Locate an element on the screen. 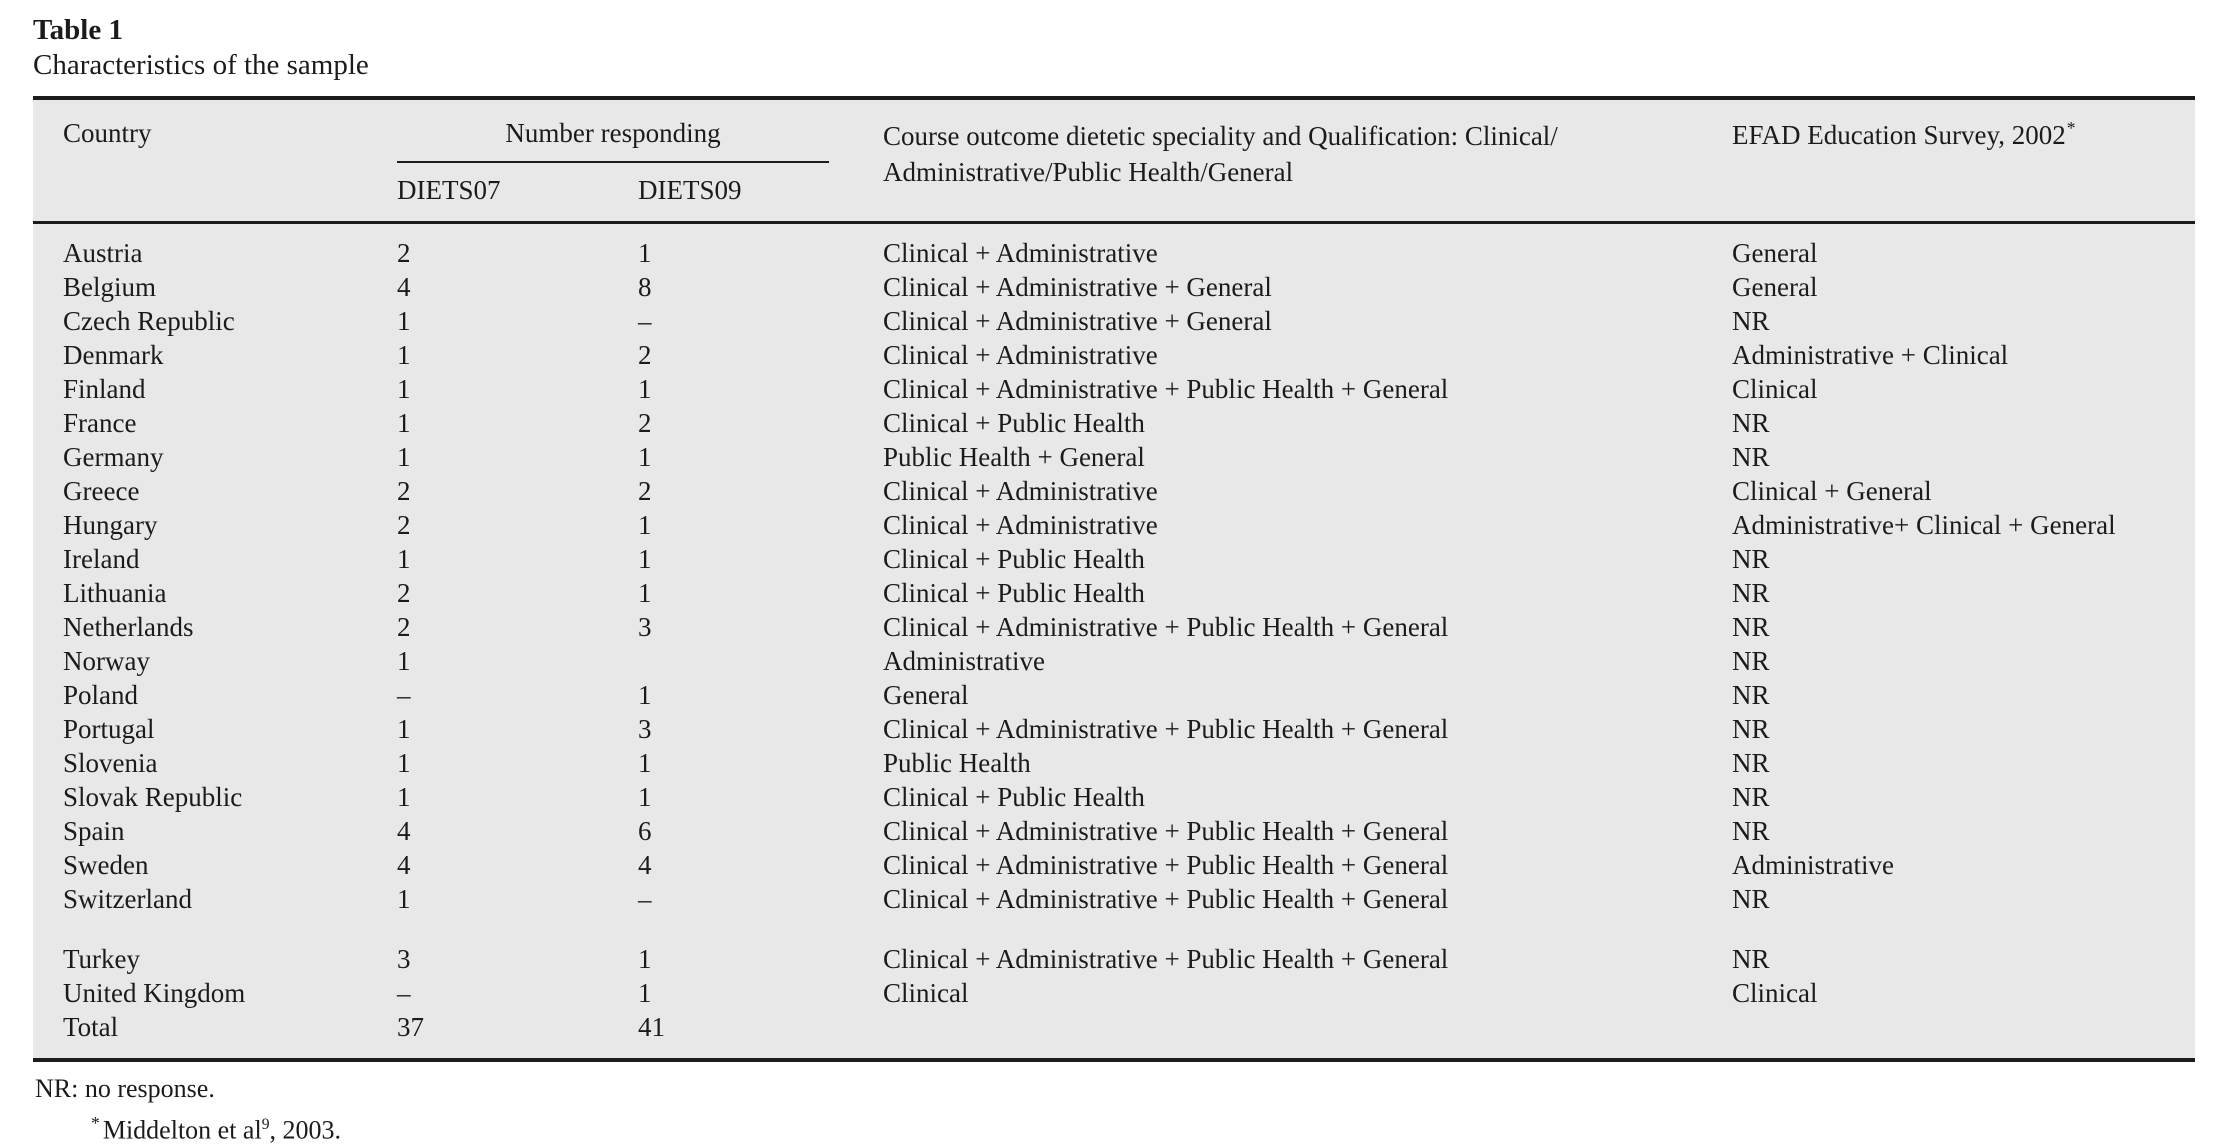 The height and width of the screenshot is (1148, 2225). cell-efad-survey: Administrative + Clinical is located at coordinates (1870, 355).